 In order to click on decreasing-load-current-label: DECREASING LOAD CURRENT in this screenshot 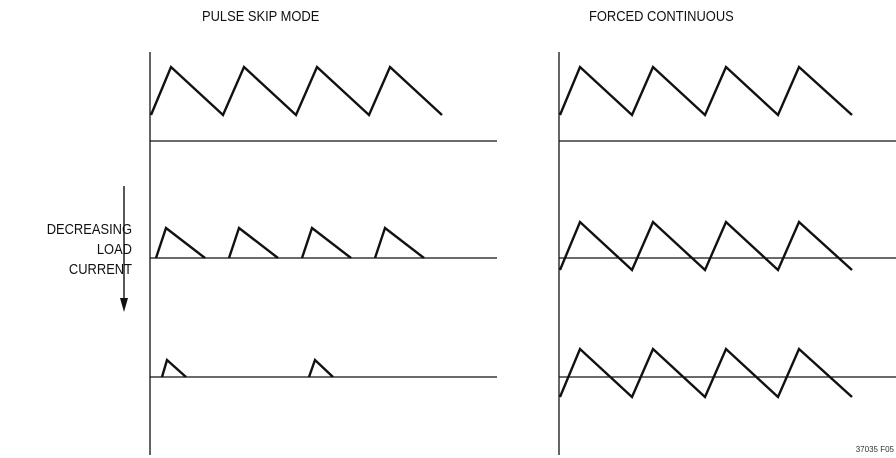, I will do `click(76, 250)`.